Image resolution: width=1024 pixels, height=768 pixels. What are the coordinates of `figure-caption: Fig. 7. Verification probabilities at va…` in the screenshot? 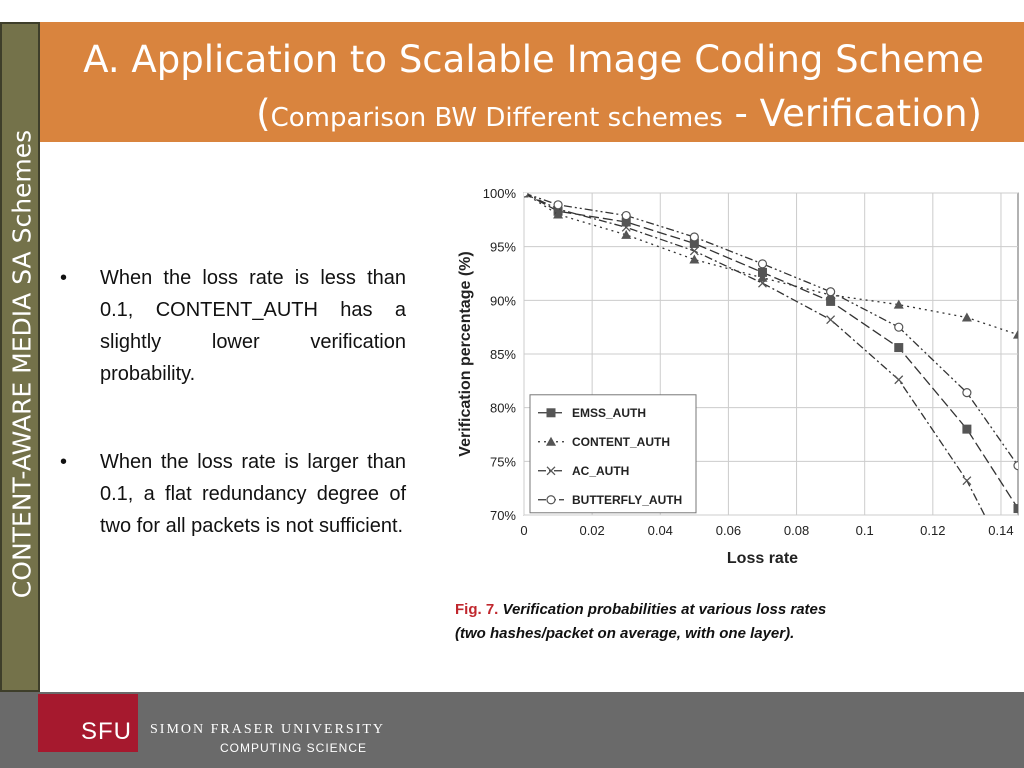 It's located at (640, 622).